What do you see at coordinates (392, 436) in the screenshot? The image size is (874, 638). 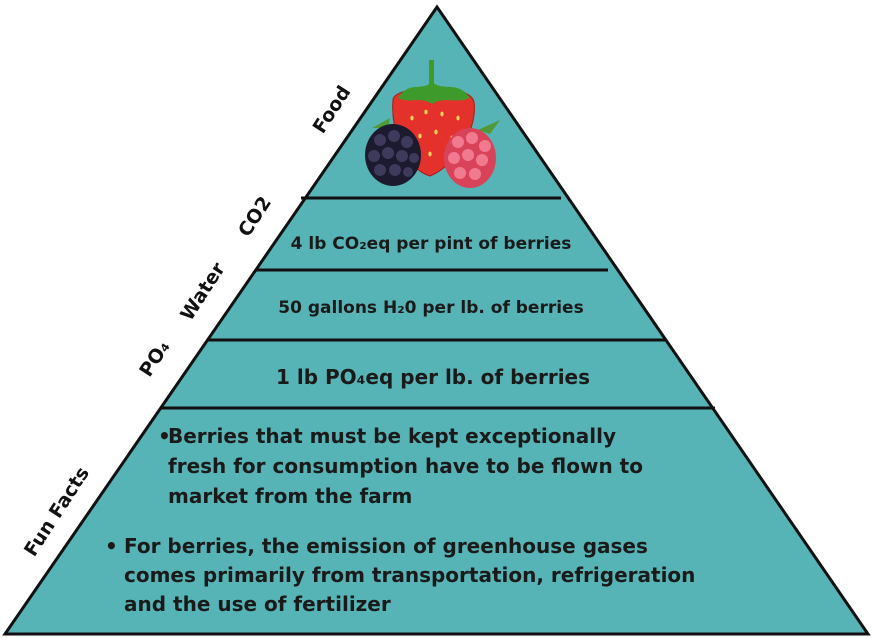 I see `fun-fact-1-line-1: Berries that must be kept exceptionally` at bounding box center [392, 436].